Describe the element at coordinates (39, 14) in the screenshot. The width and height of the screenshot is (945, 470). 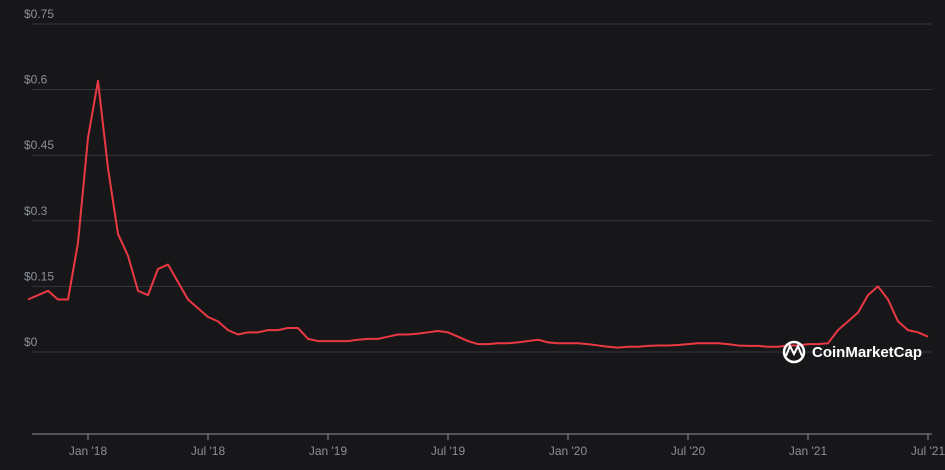
I see `y-tick-label: $0.75` at that location.